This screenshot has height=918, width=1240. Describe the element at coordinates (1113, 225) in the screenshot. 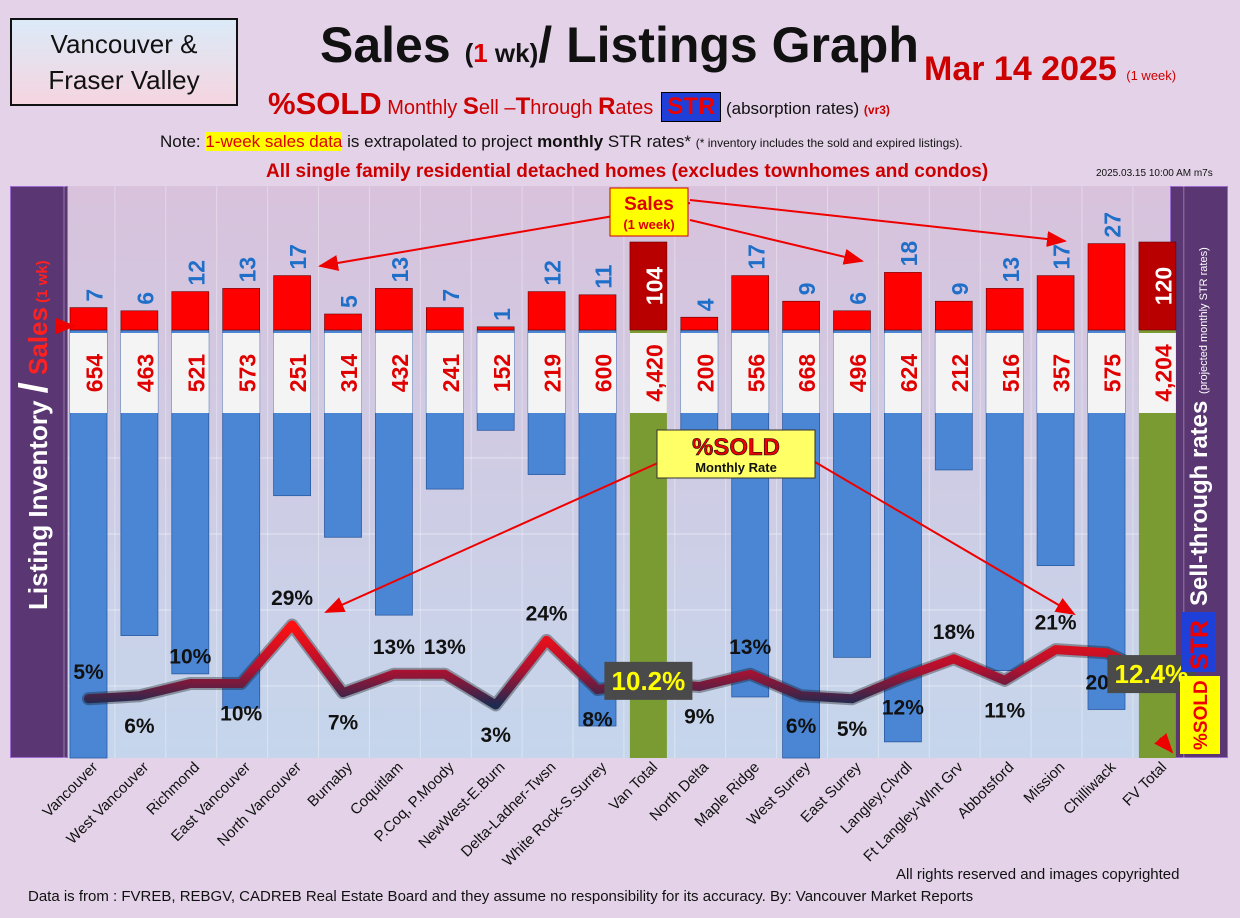

I see `sales-value-label: 27` at that location.